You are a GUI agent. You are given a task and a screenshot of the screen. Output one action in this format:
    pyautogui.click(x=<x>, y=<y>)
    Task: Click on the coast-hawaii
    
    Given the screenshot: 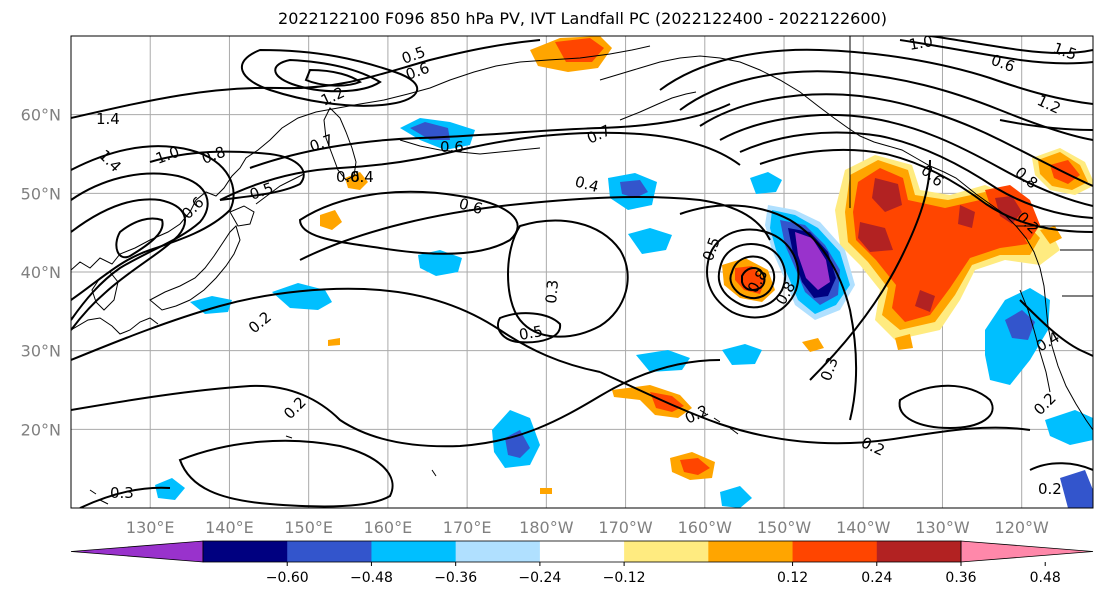 What is the action you would take?
    pyautogui.click(x=719, y=422)
    